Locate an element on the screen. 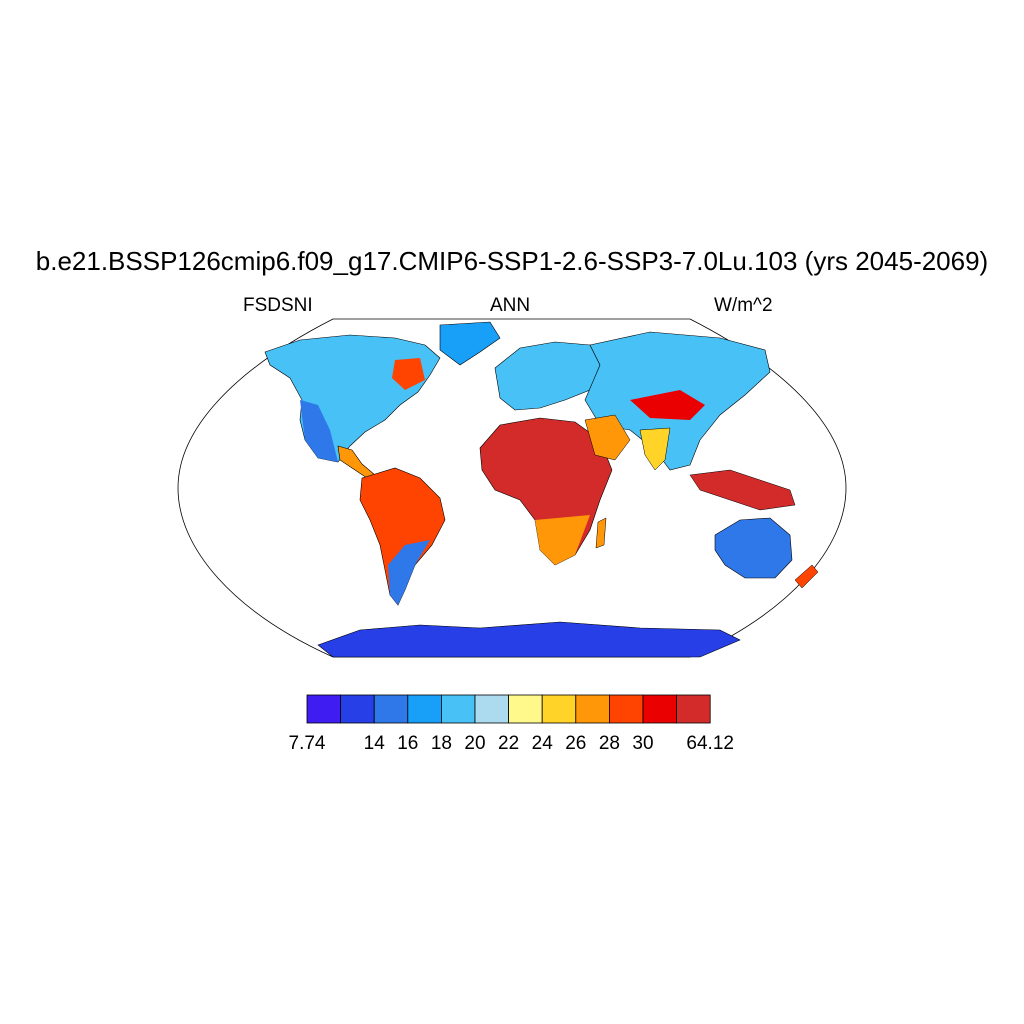  region-india is located at coordinates (655, 449).